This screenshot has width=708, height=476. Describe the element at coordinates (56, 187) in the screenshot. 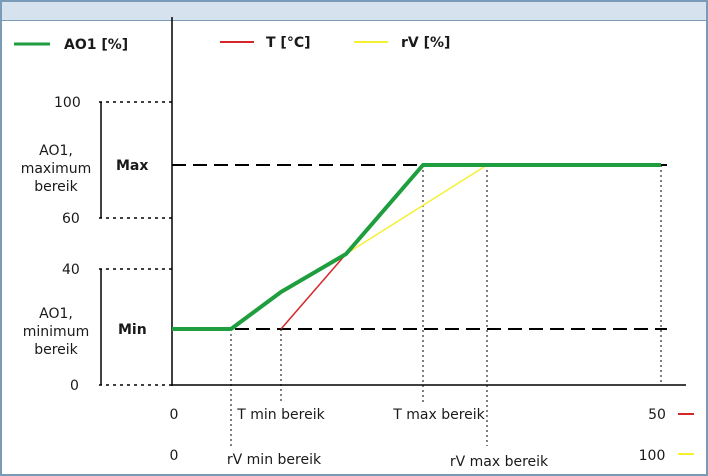

I see `max-range-label-line3: bereik` at that location.